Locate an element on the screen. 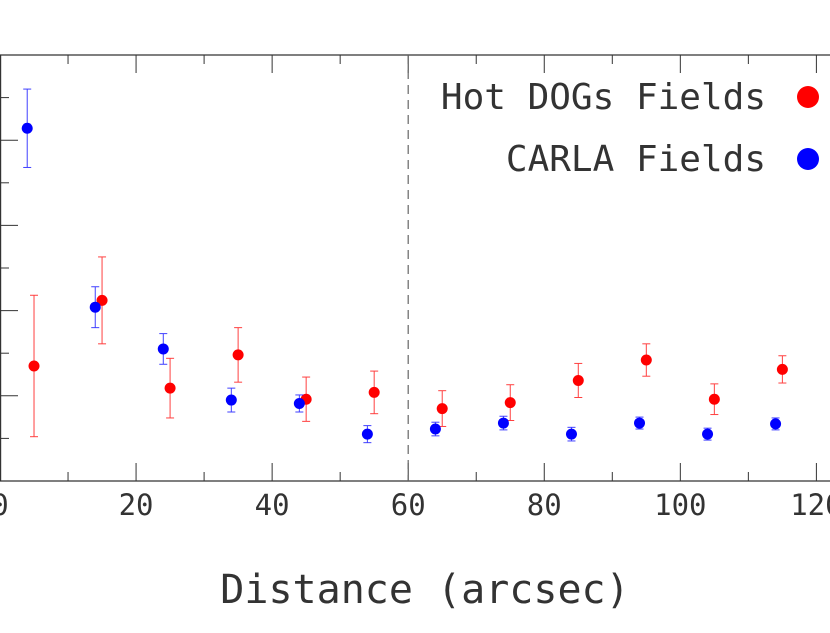 This screenshot has height=633, width=830. legend-label: Hot DOGs Fields is located at coordinates (603, 97).